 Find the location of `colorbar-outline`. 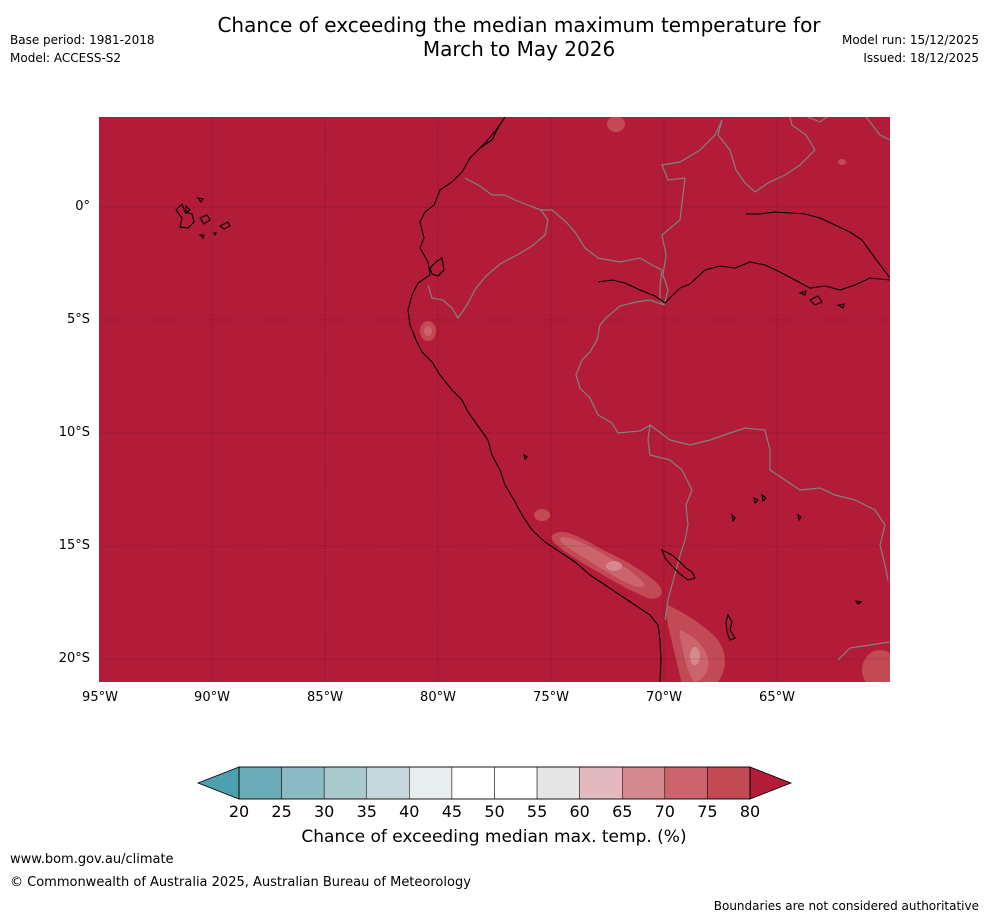

colorbar-outline is located at coordinates (494, 783).